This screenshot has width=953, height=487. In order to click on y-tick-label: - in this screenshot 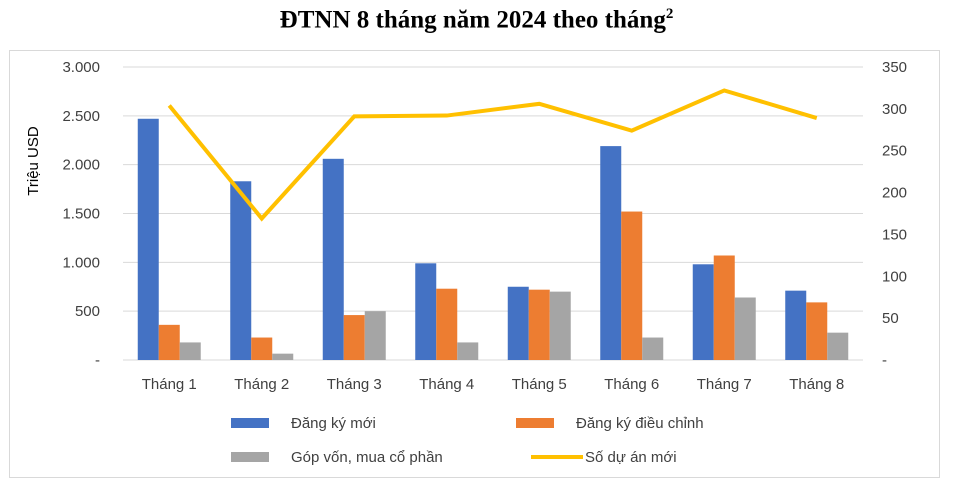, I will do `click(97, 360)`.